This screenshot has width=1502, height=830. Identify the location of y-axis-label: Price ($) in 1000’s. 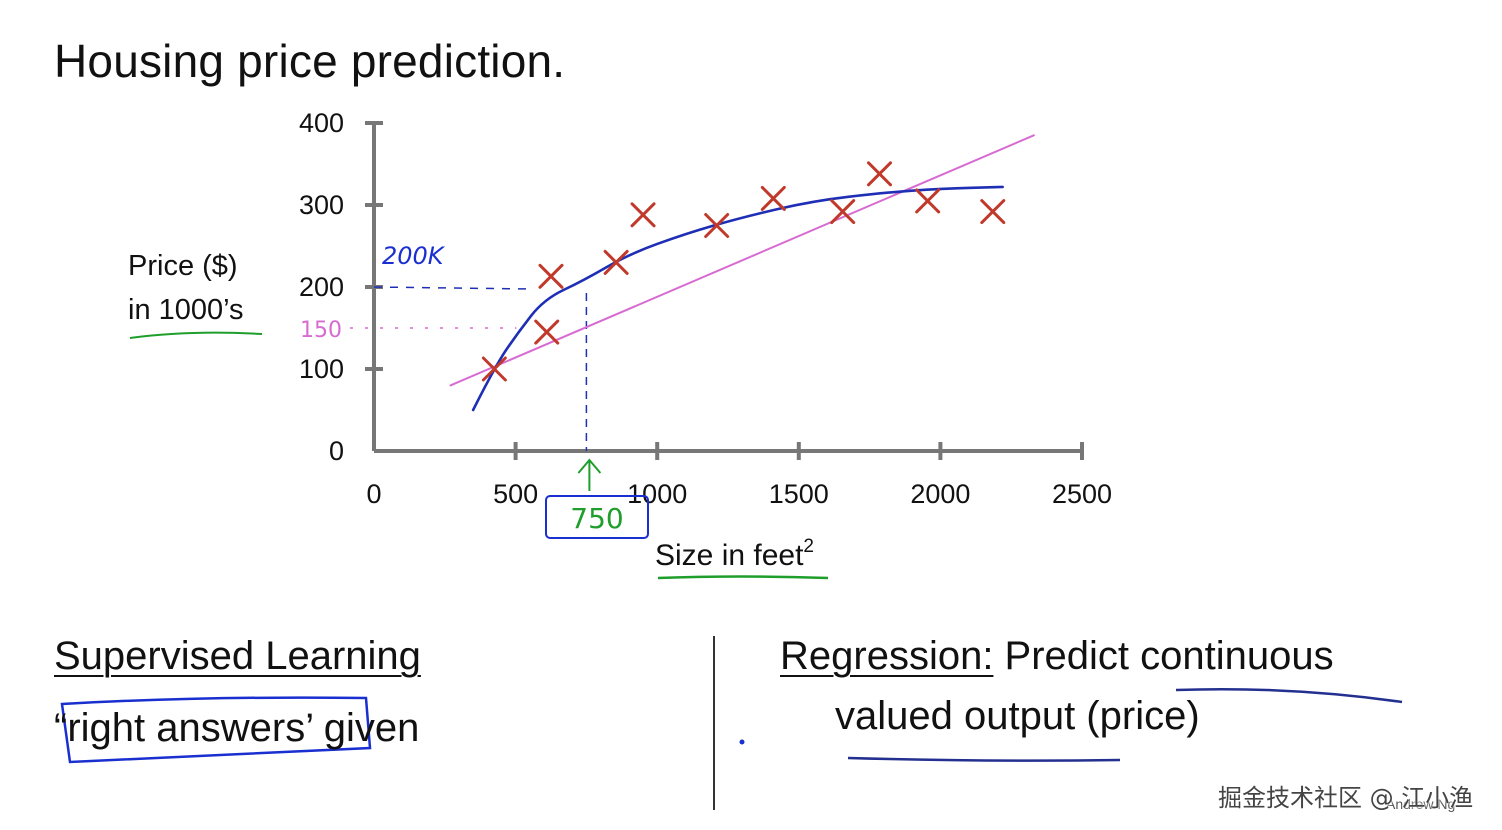
(186, 288).